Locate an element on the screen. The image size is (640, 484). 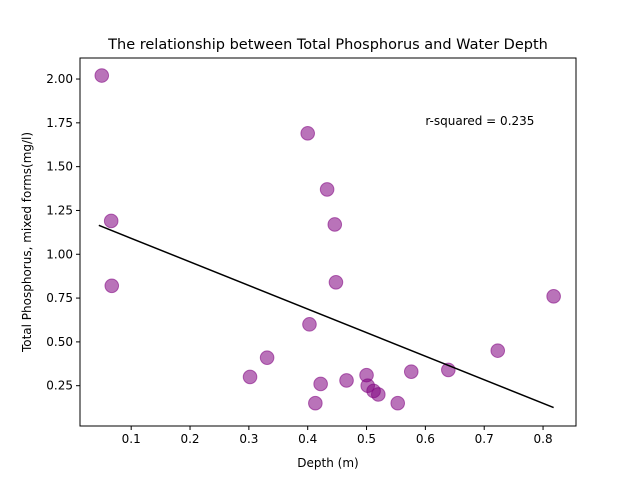
y-axis-label: Total Phosphorus, mixed forms(mg/l) is located at coordinates (27, 242).